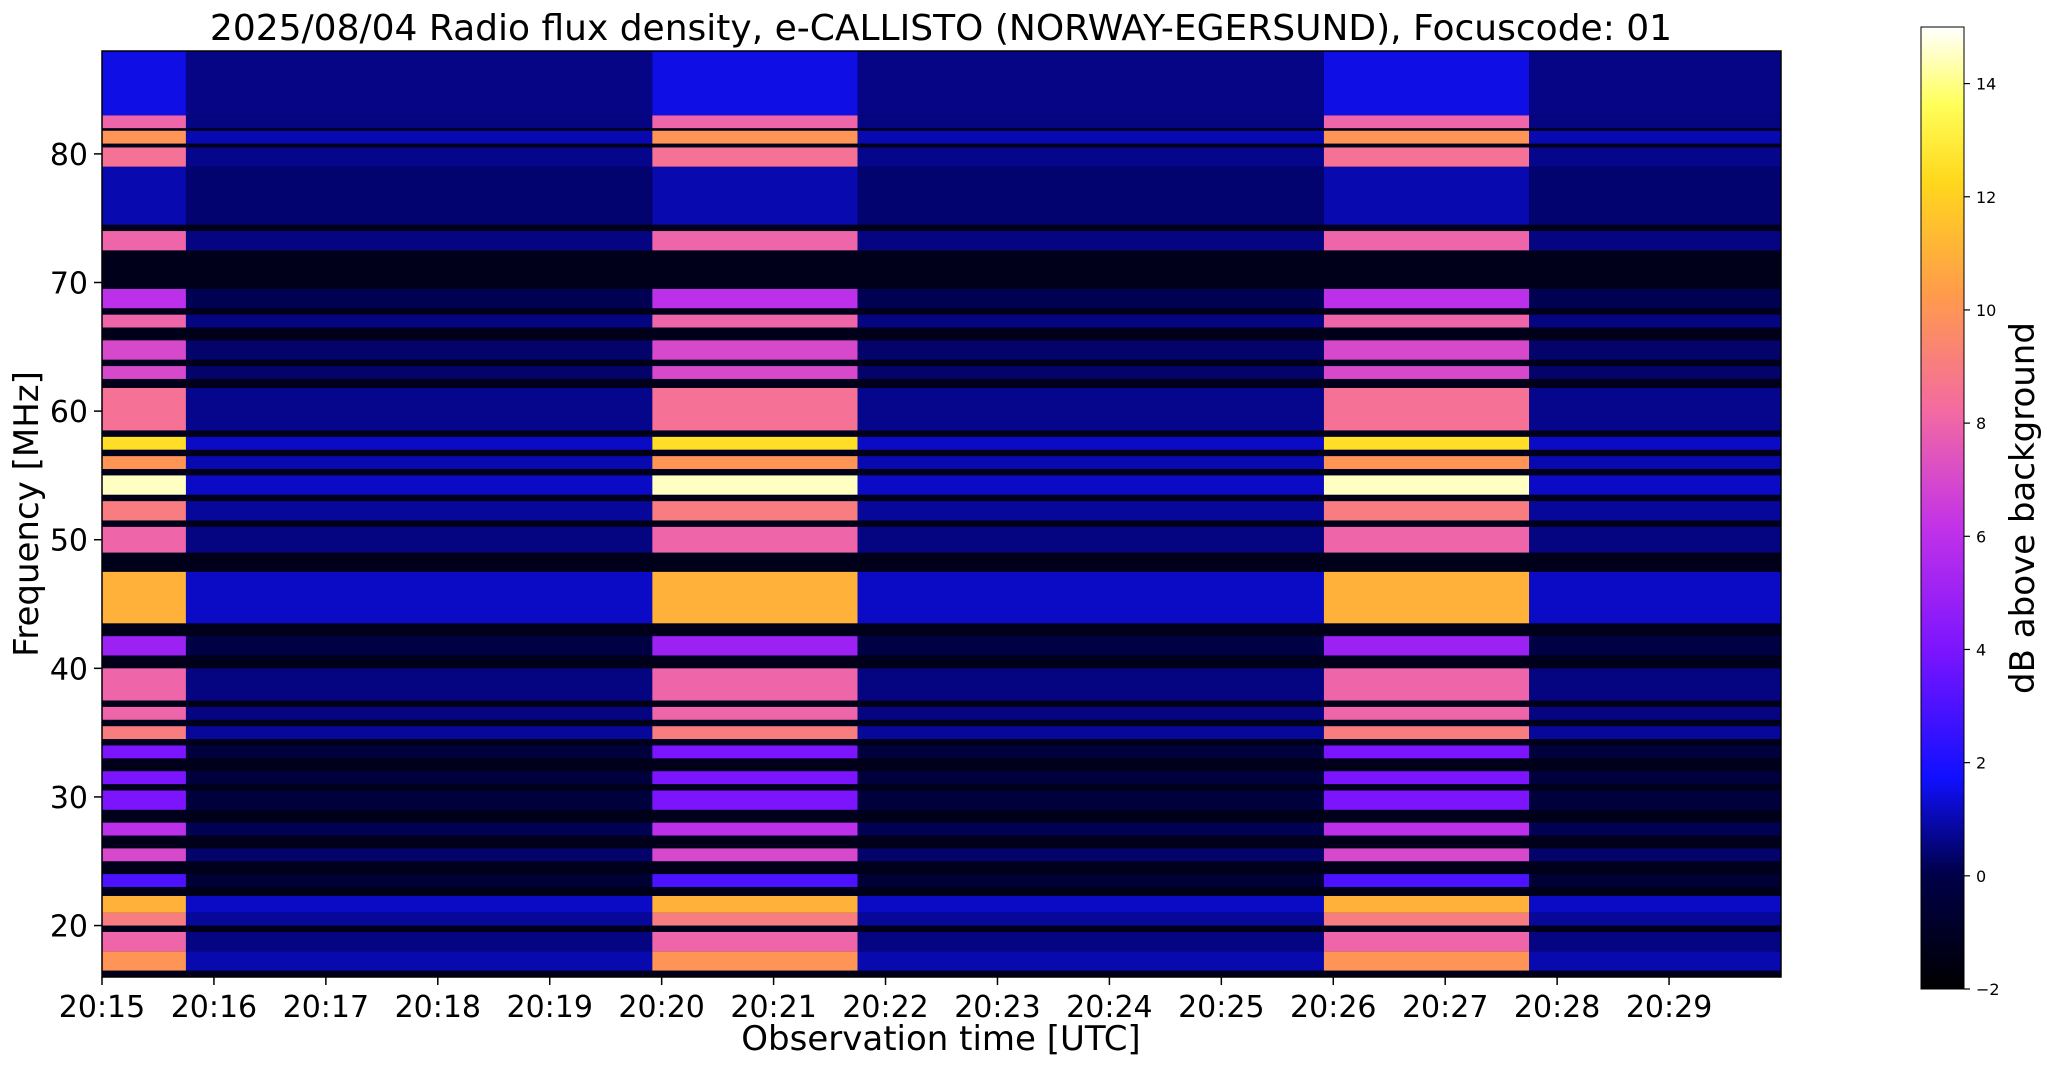  What do you see at coordinates (549, 1007) in the screenshot?
I see `x-tick-label: 20:19` at bounding box center [549, 1007].